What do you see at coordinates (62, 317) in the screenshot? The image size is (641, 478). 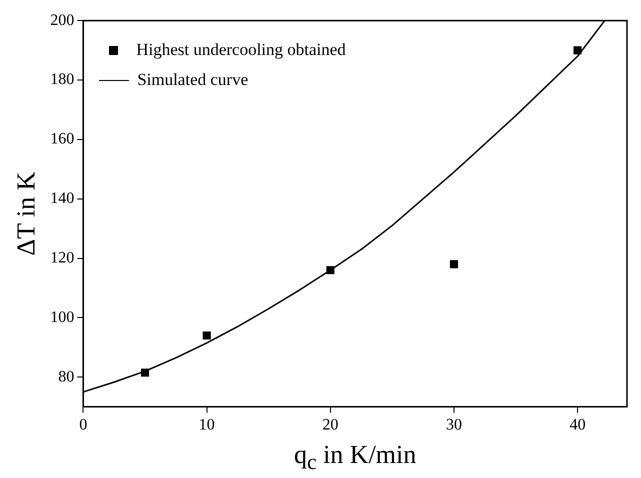 I see `y-tick-label: 100` at bounding box center [62, 317].